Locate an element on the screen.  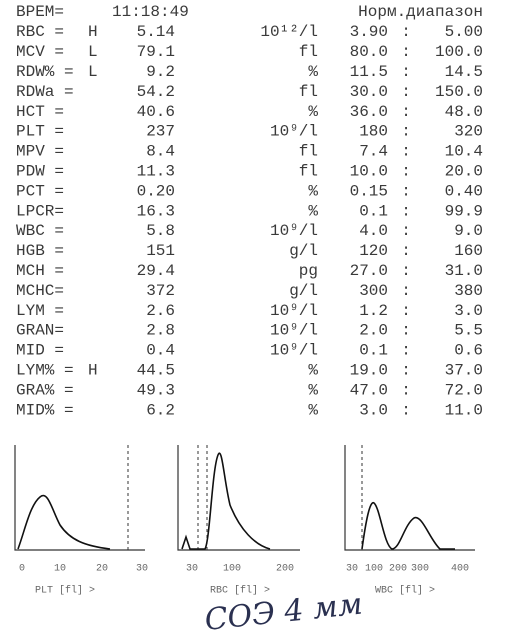
value: 372 is located at coordinates (160, 291).